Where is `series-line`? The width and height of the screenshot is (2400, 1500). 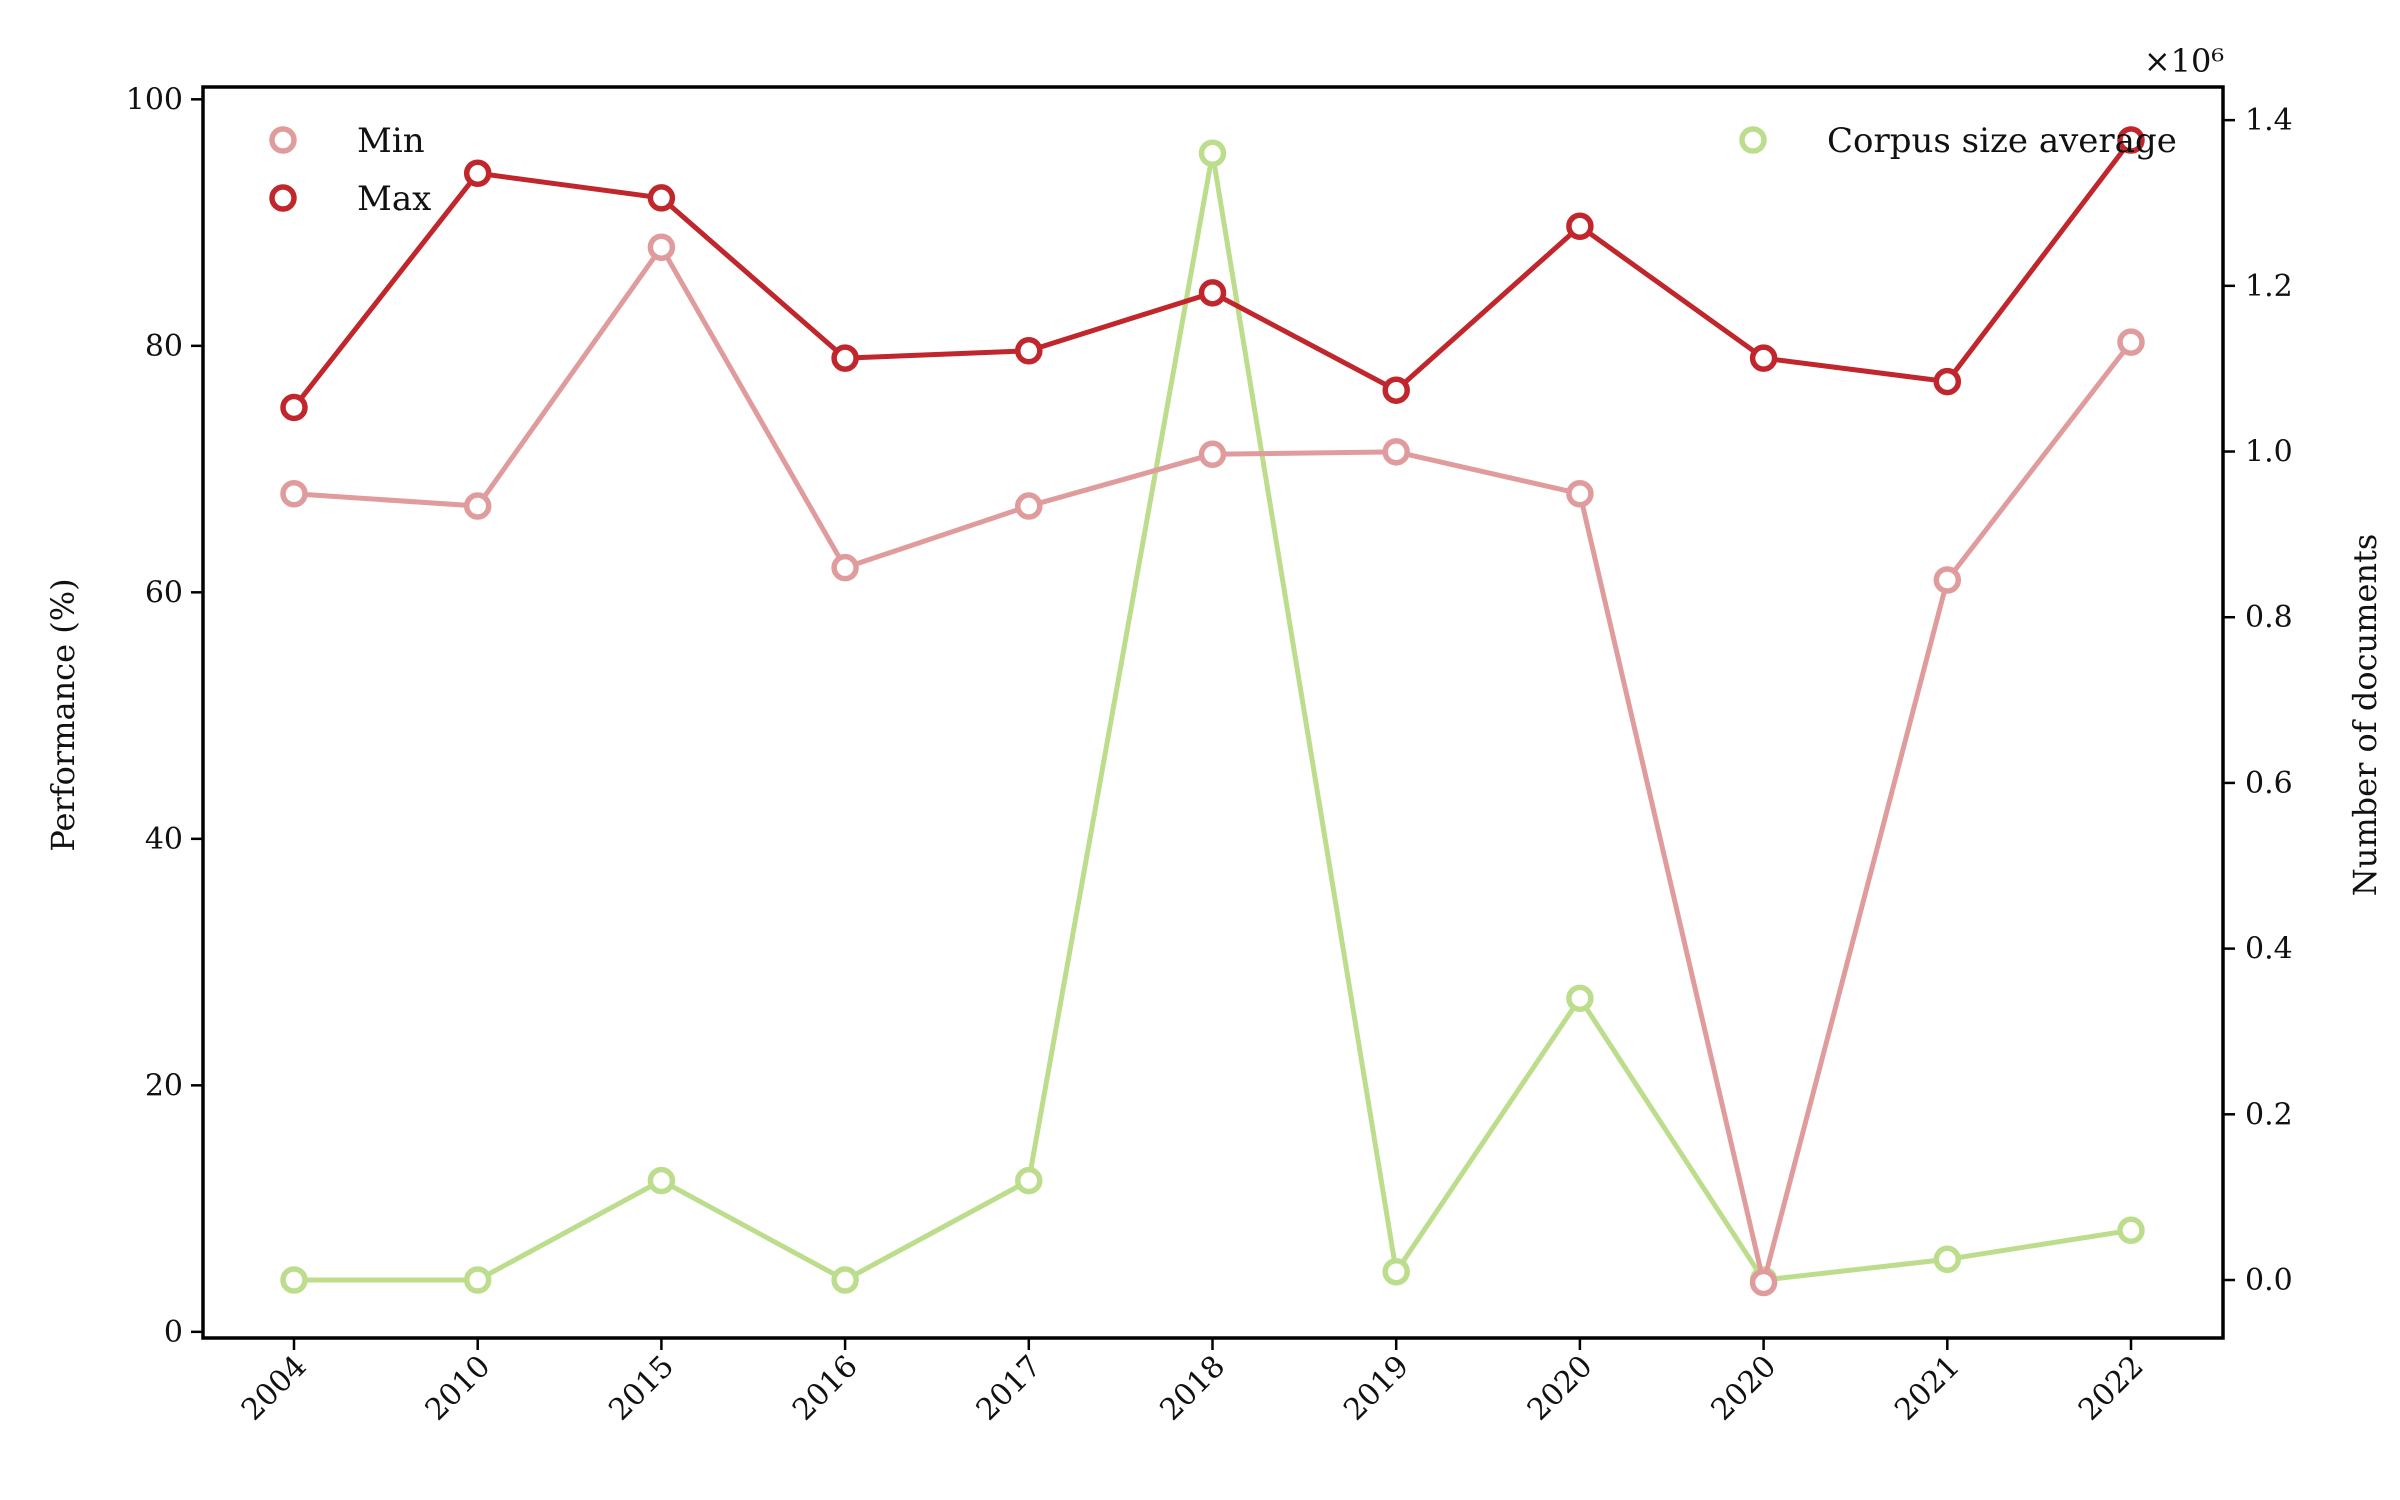 series-line is located at coordinates (1212, 273).